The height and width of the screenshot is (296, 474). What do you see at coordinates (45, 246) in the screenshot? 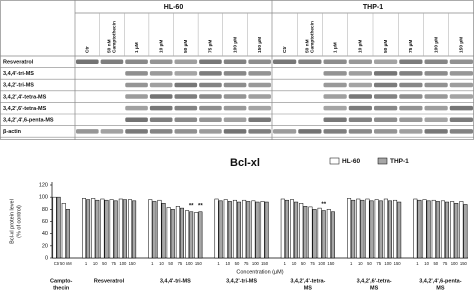
I see `y-tick-label: 20` at bounding box center [45, 246].